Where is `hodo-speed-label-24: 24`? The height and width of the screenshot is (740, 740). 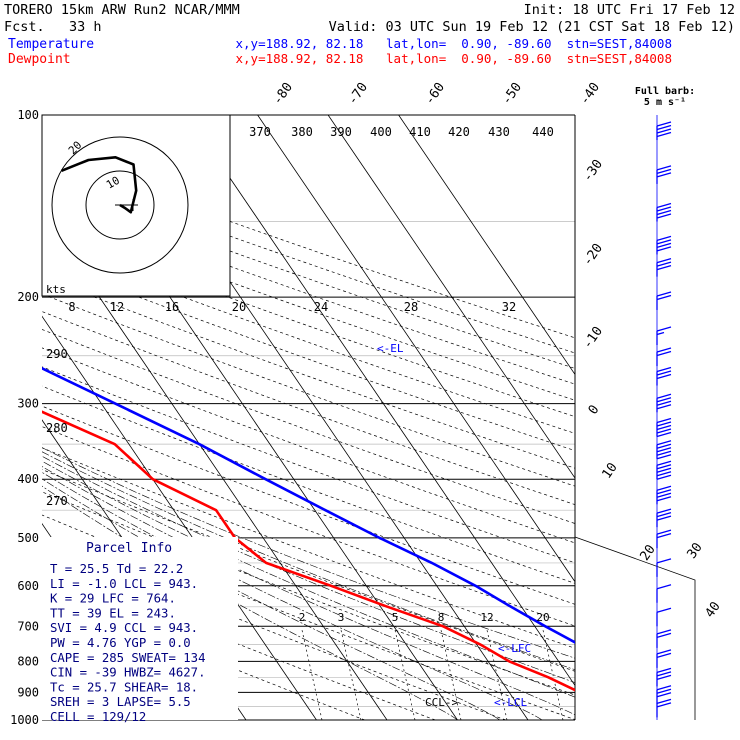
hodo-speed-label-24: 24 is located at coordinates (321, 307).